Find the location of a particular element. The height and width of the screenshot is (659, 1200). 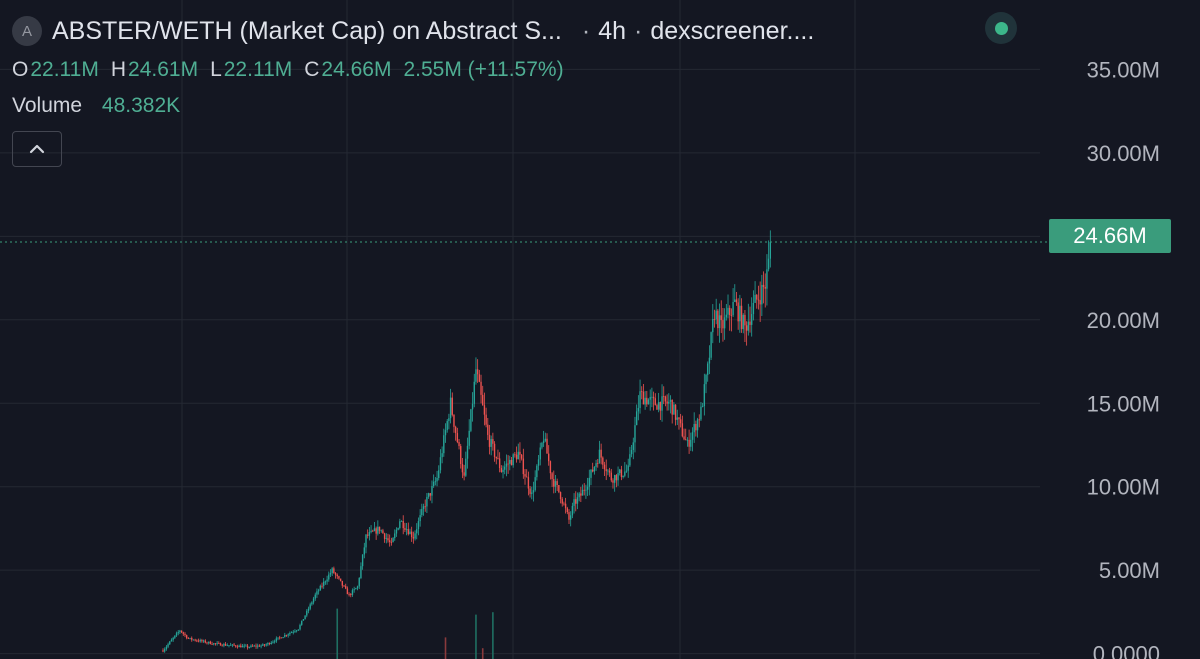

collapse-legend-button is located at coordinates (37, 149).